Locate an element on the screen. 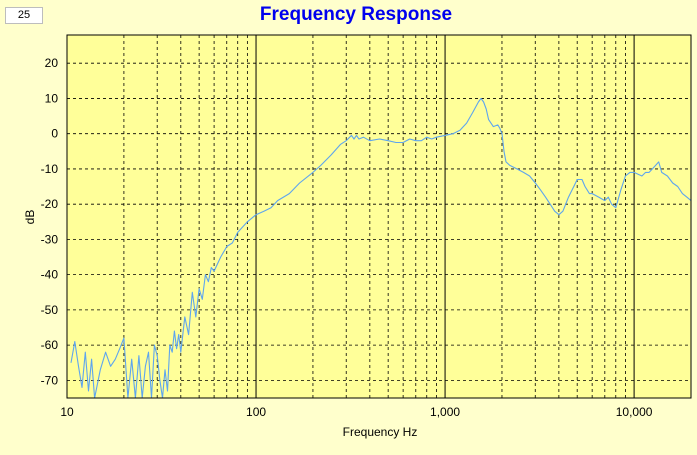 The image size is (697, 455). y-tick-label: -10 is located at coordinates (50, 169).